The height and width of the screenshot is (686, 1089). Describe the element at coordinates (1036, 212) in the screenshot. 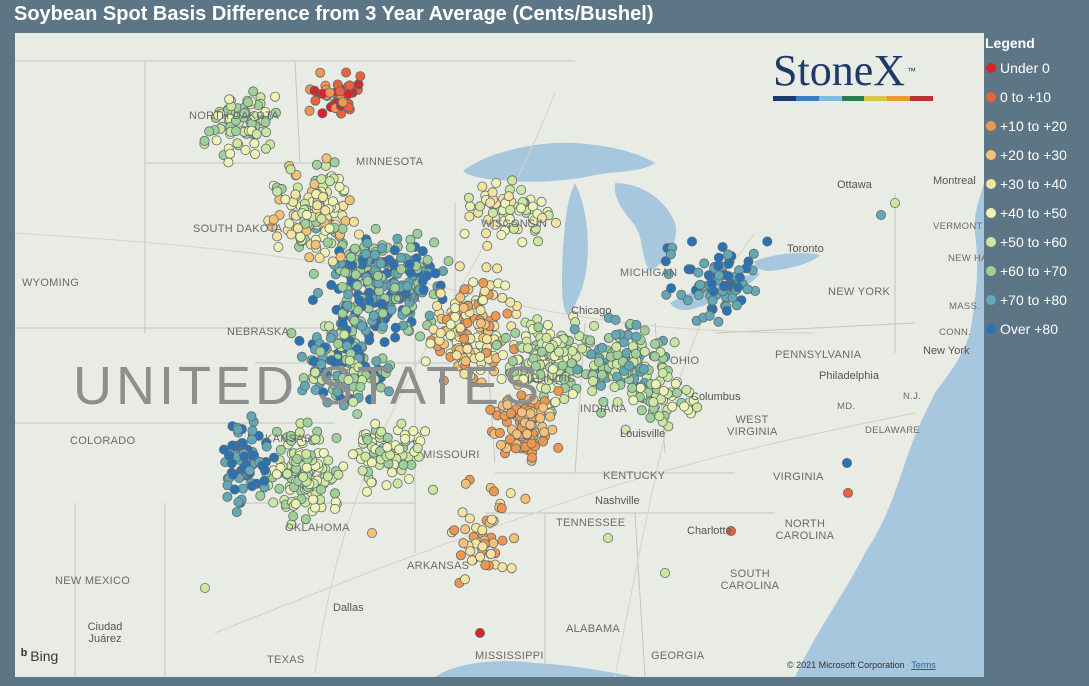

I see `legend-item: +40 to +50` at that location.